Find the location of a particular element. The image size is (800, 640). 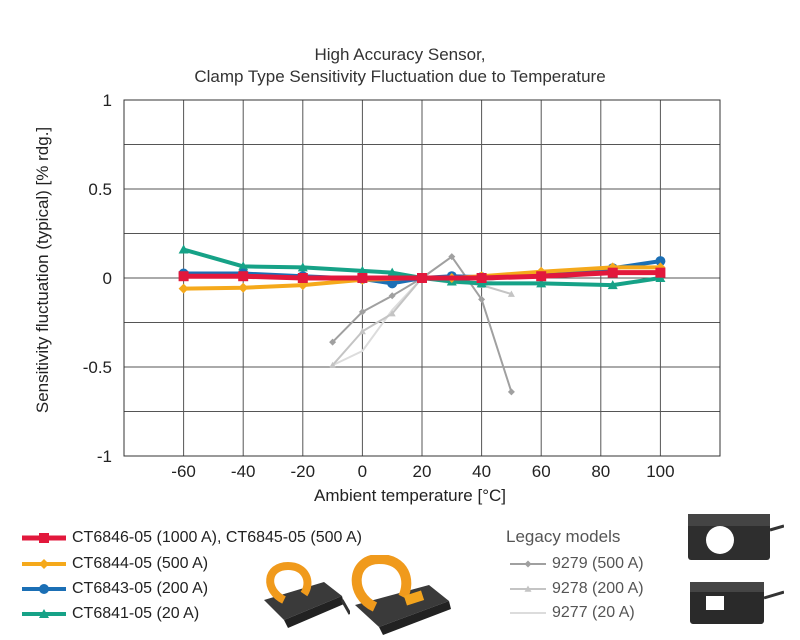

legend-item: 9279 (500 A) is located at coordinates (577, 564).